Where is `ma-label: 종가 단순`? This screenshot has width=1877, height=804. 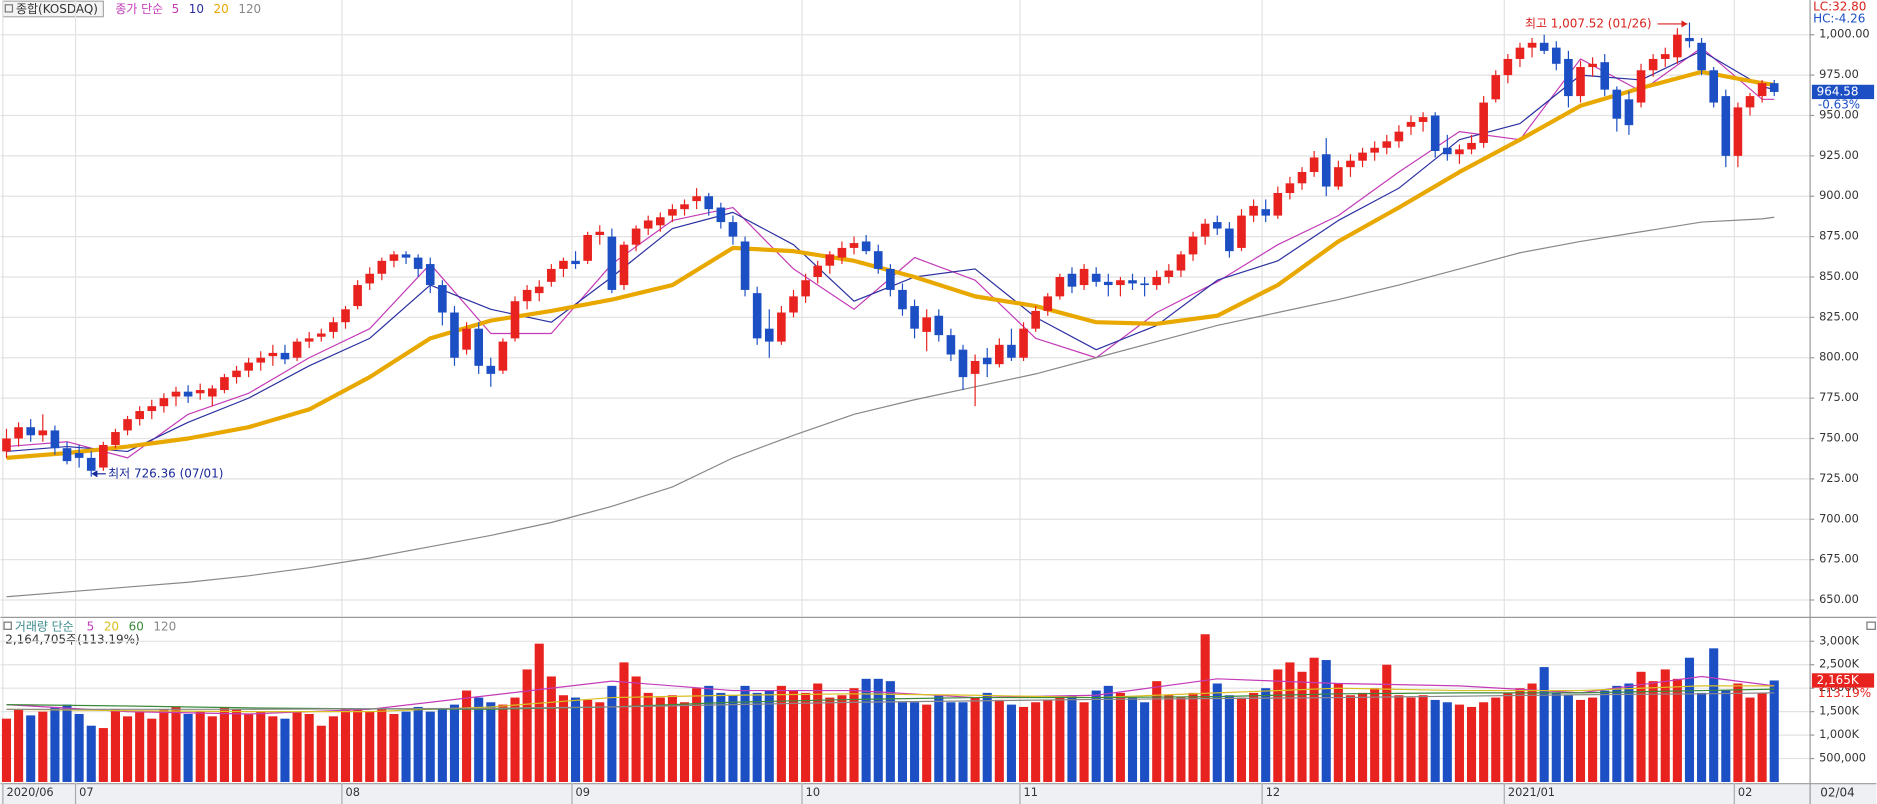 ma-label: 종가 단순 is located at coordinates (139, 9).